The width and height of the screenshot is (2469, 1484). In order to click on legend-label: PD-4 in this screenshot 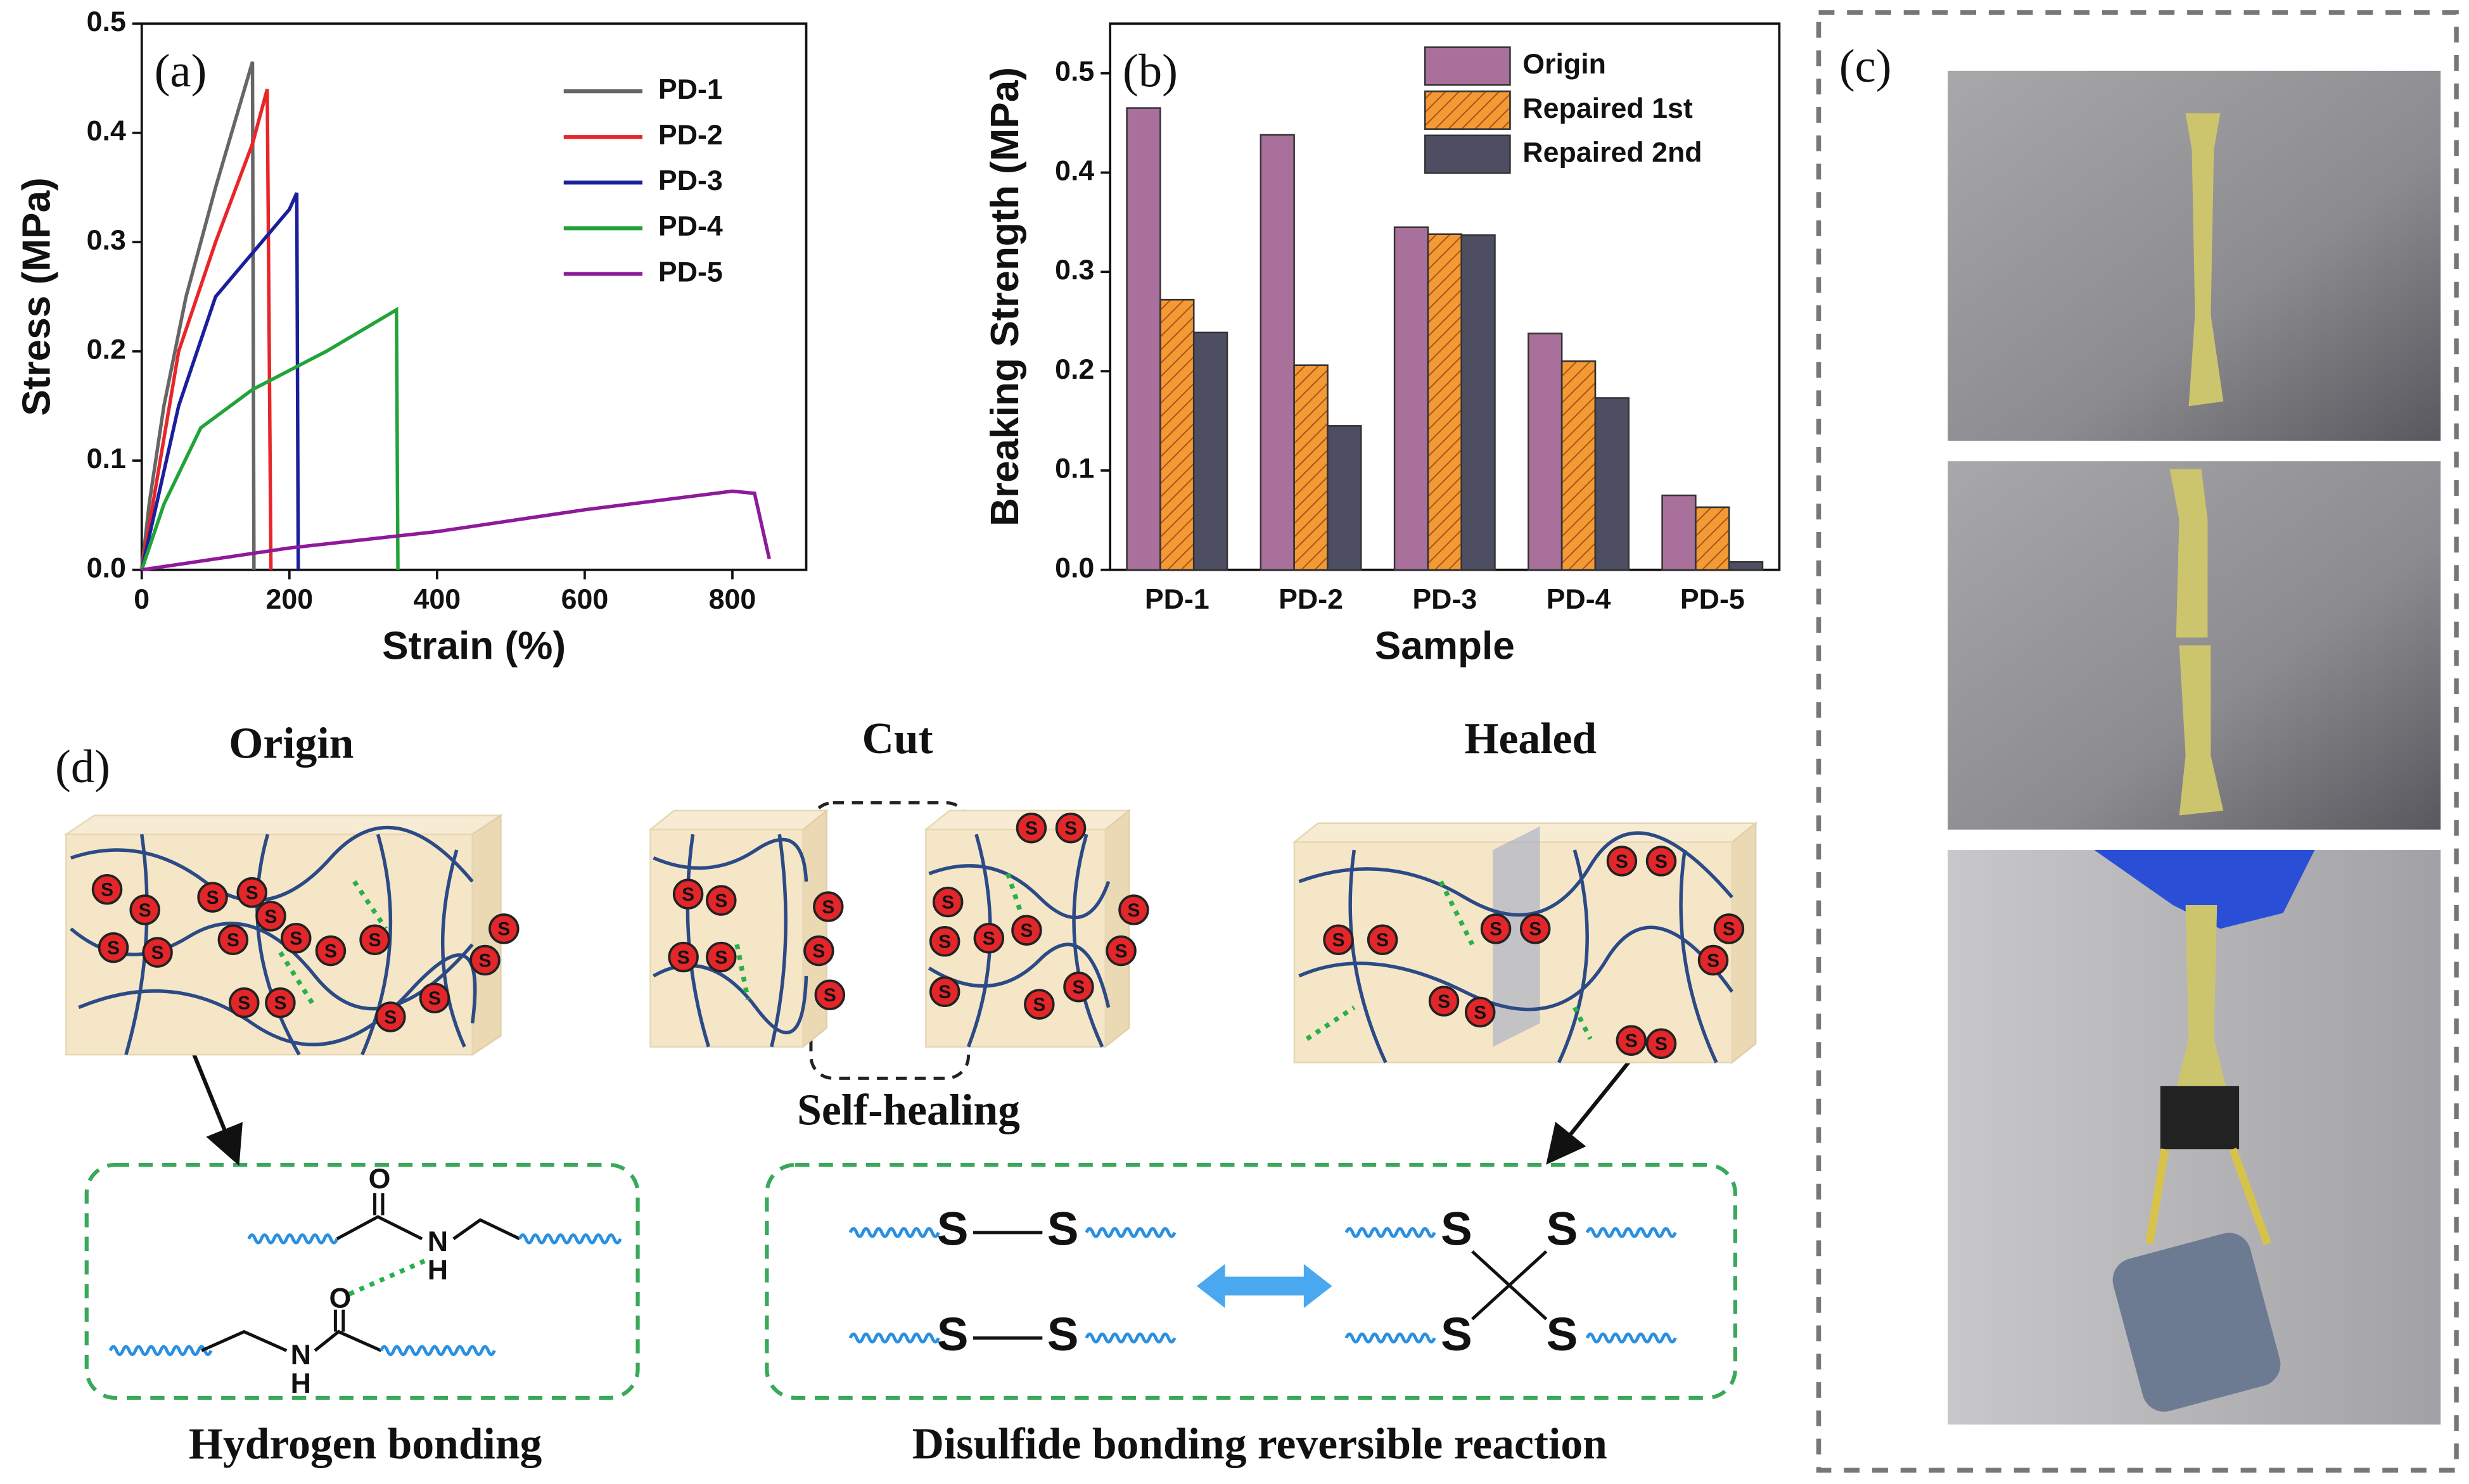, I will do `click(690, 226)`.